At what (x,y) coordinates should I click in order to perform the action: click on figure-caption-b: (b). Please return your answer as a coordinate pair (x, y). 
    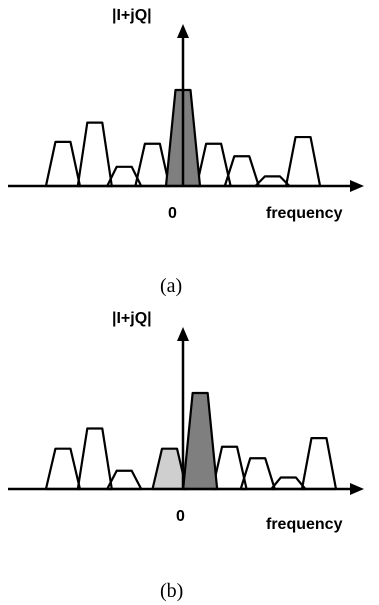
    Looking at the image, I should click on (171, 591).